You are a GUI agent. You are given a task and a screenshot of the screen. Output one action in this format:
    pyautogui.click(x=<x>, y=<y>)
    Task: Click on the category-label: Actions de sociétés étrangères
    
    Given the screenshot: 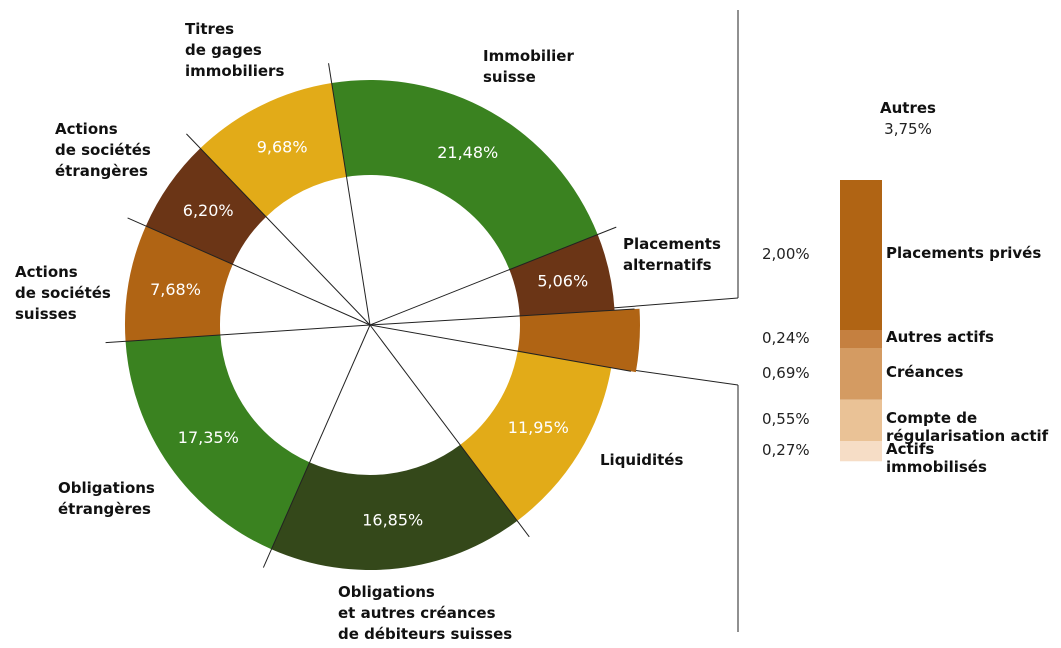 What is the action you would take?
    pyautogui.click(x=103, y=150)
    